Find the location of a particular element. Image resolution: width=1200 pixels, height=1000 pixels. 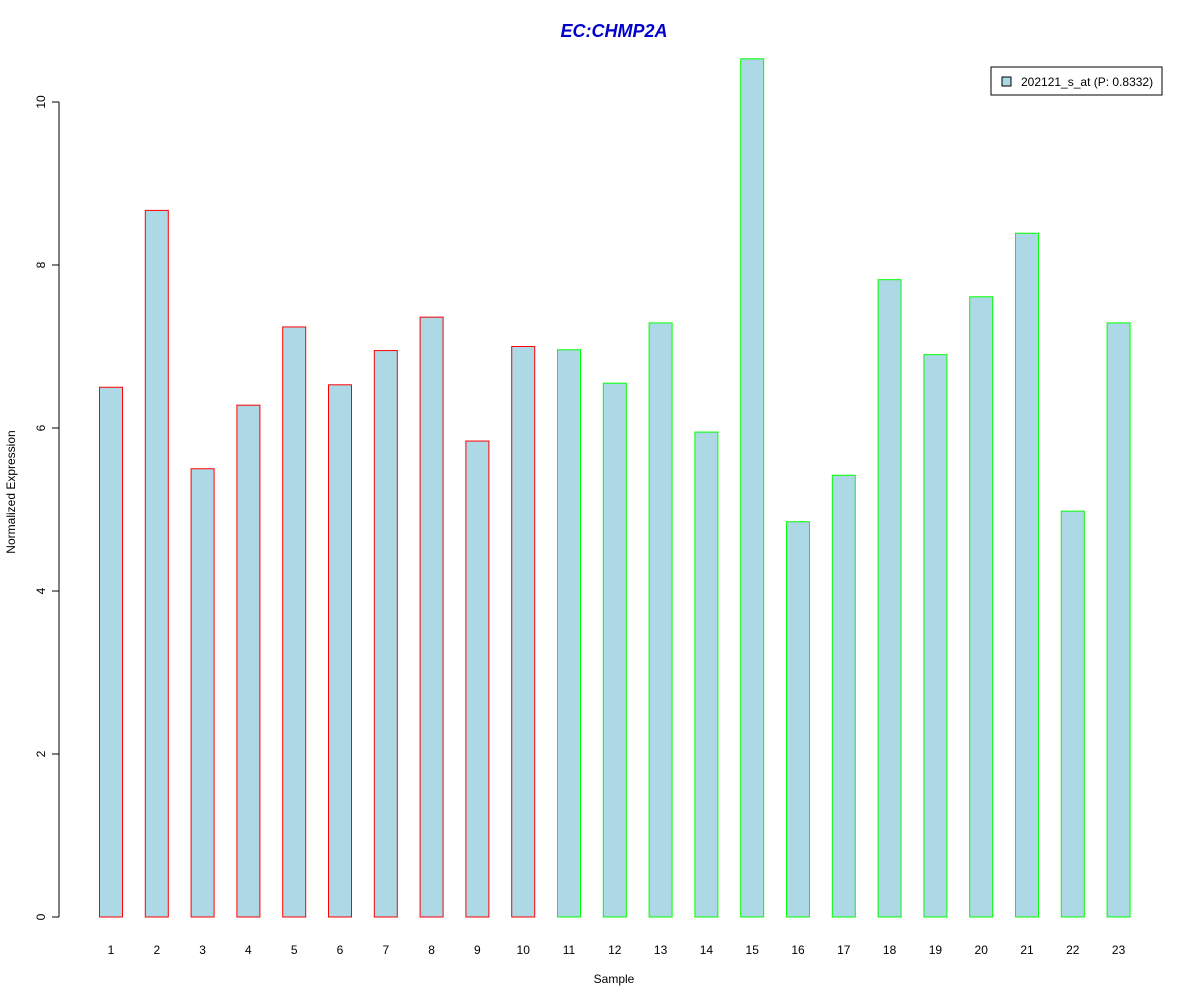

x-tick-label: 4 is located at coordinates (248, 950).